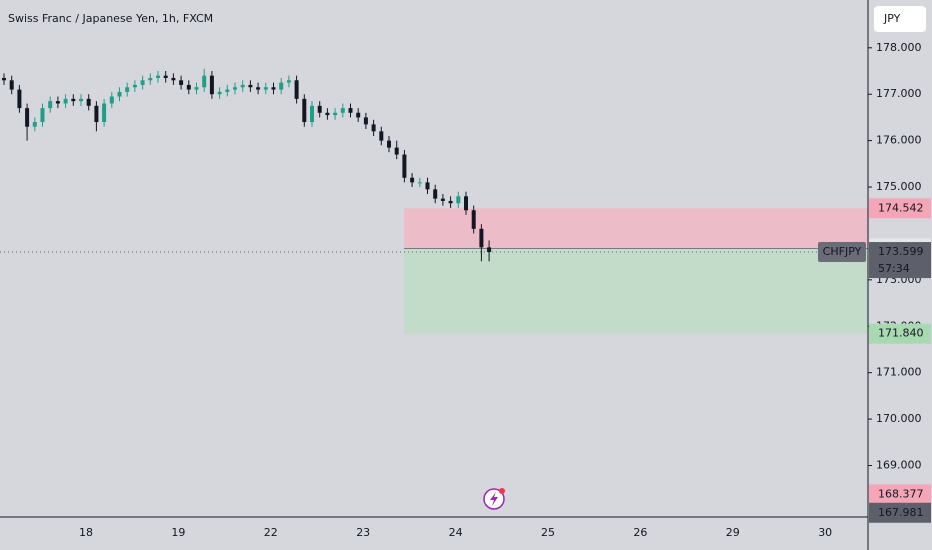 The width and height of the screenshot is (932, 550). What do you see at coordinates (548, 532) in the screenshot?
I see `x-tick-label: 25` at bounding box center [548, 532].